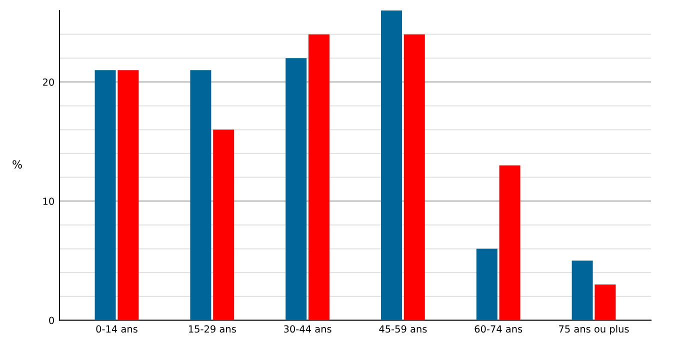  What do you see at coordinates (403, 329) in the screenshot?
I see `x-tick-label: 45-59 ans` at bounding box center [403, 329].